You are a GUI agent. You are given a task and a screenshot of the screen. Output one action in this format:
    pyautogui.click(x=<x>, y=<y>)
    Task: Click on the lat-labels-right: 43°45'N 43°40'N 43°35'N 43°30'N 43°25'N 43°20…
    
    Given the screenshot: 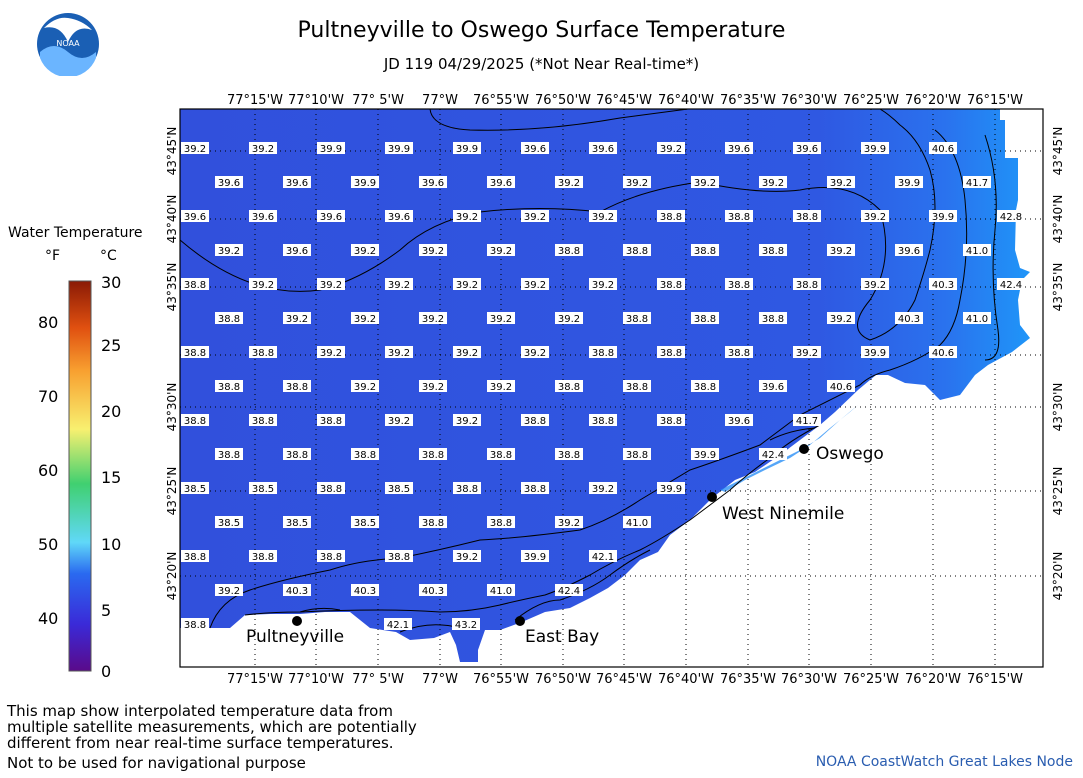 What is the action you would take?
    pyautogui.click(x=1058, y=364)
    